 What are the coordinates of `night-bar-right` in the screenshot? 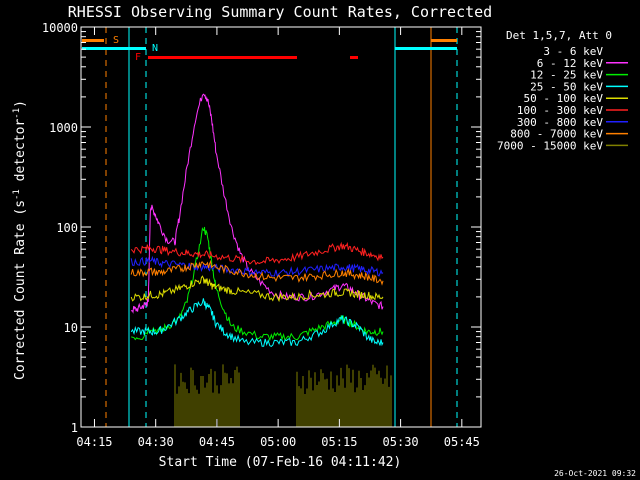 It's located at (426, 48).